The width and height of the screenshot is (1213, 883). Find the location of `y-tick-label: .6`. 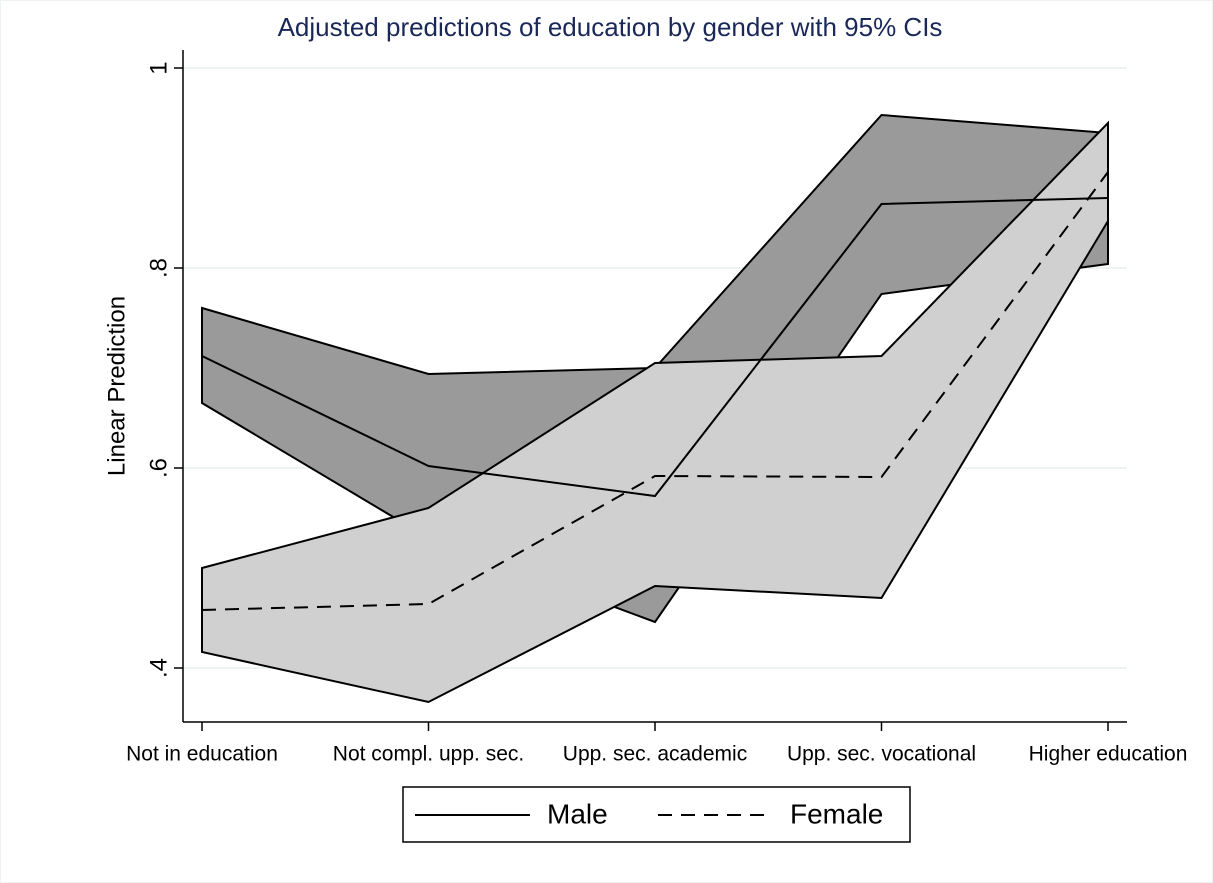

y-tick-label: .6 is located at coordinates (158, 468).